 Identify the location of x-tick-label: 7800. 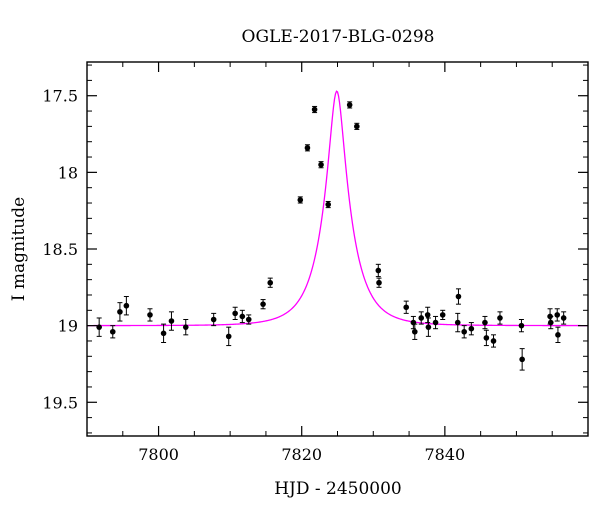
(158, 454).